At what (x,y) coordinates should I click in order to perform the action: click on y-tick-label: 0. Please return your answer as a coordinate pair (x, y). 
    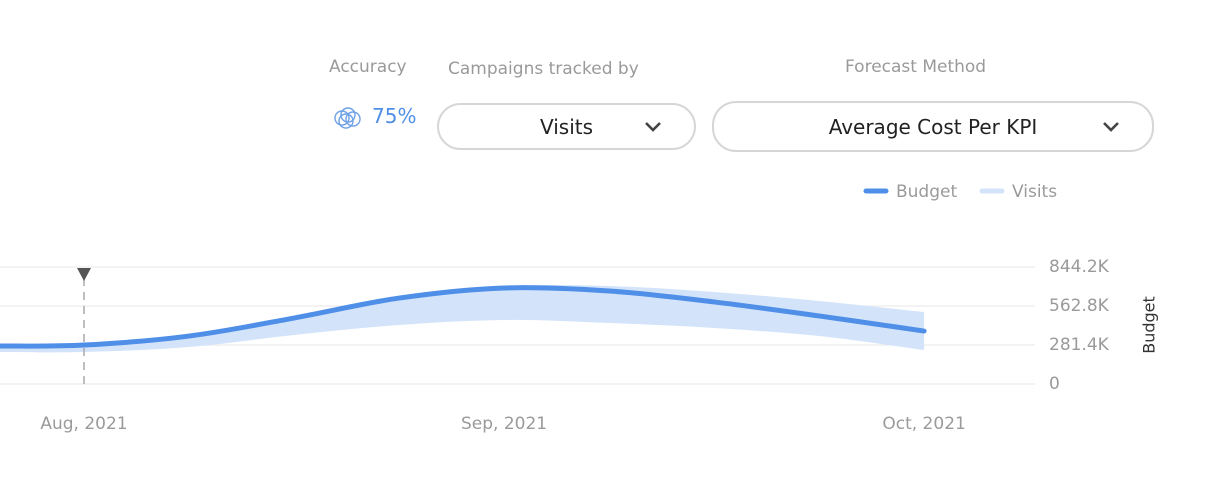
    Looking at the image, I should click on (1054, 384).